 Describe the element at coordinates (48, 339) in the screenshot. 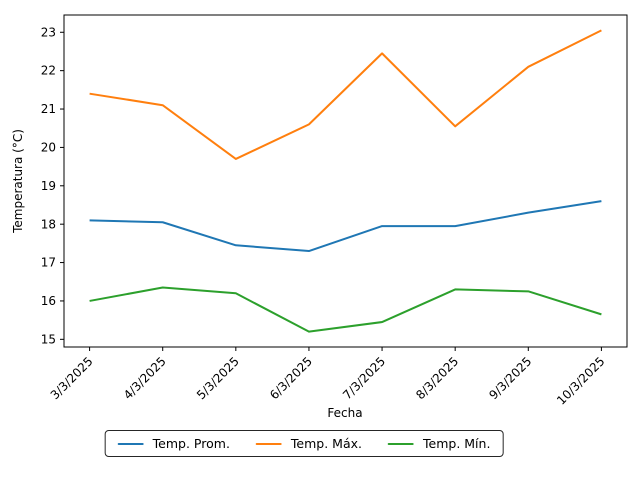

I see `y-tick-label: 15` at that location.